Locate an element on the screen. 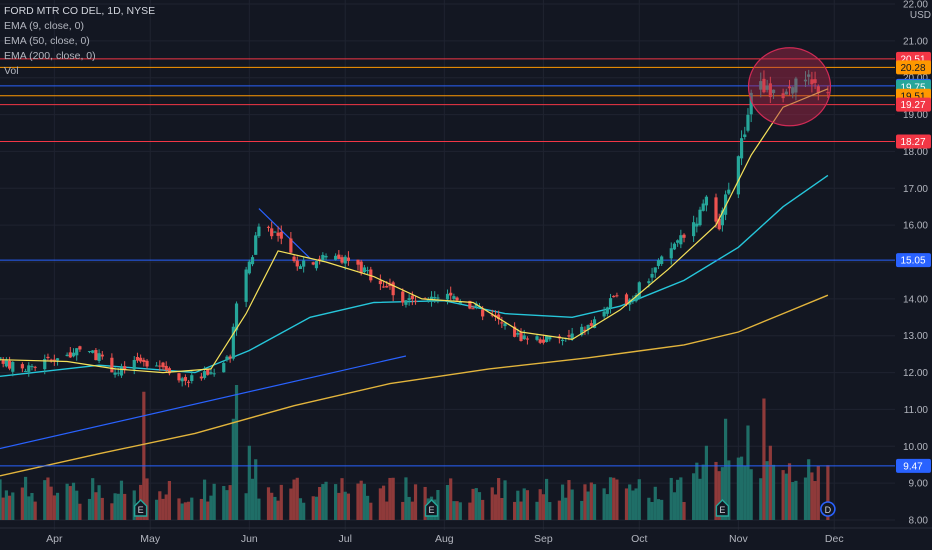 The height and width of the screenshot is (550, 932). highlight-ellipse is located at coordinates (789, 87).